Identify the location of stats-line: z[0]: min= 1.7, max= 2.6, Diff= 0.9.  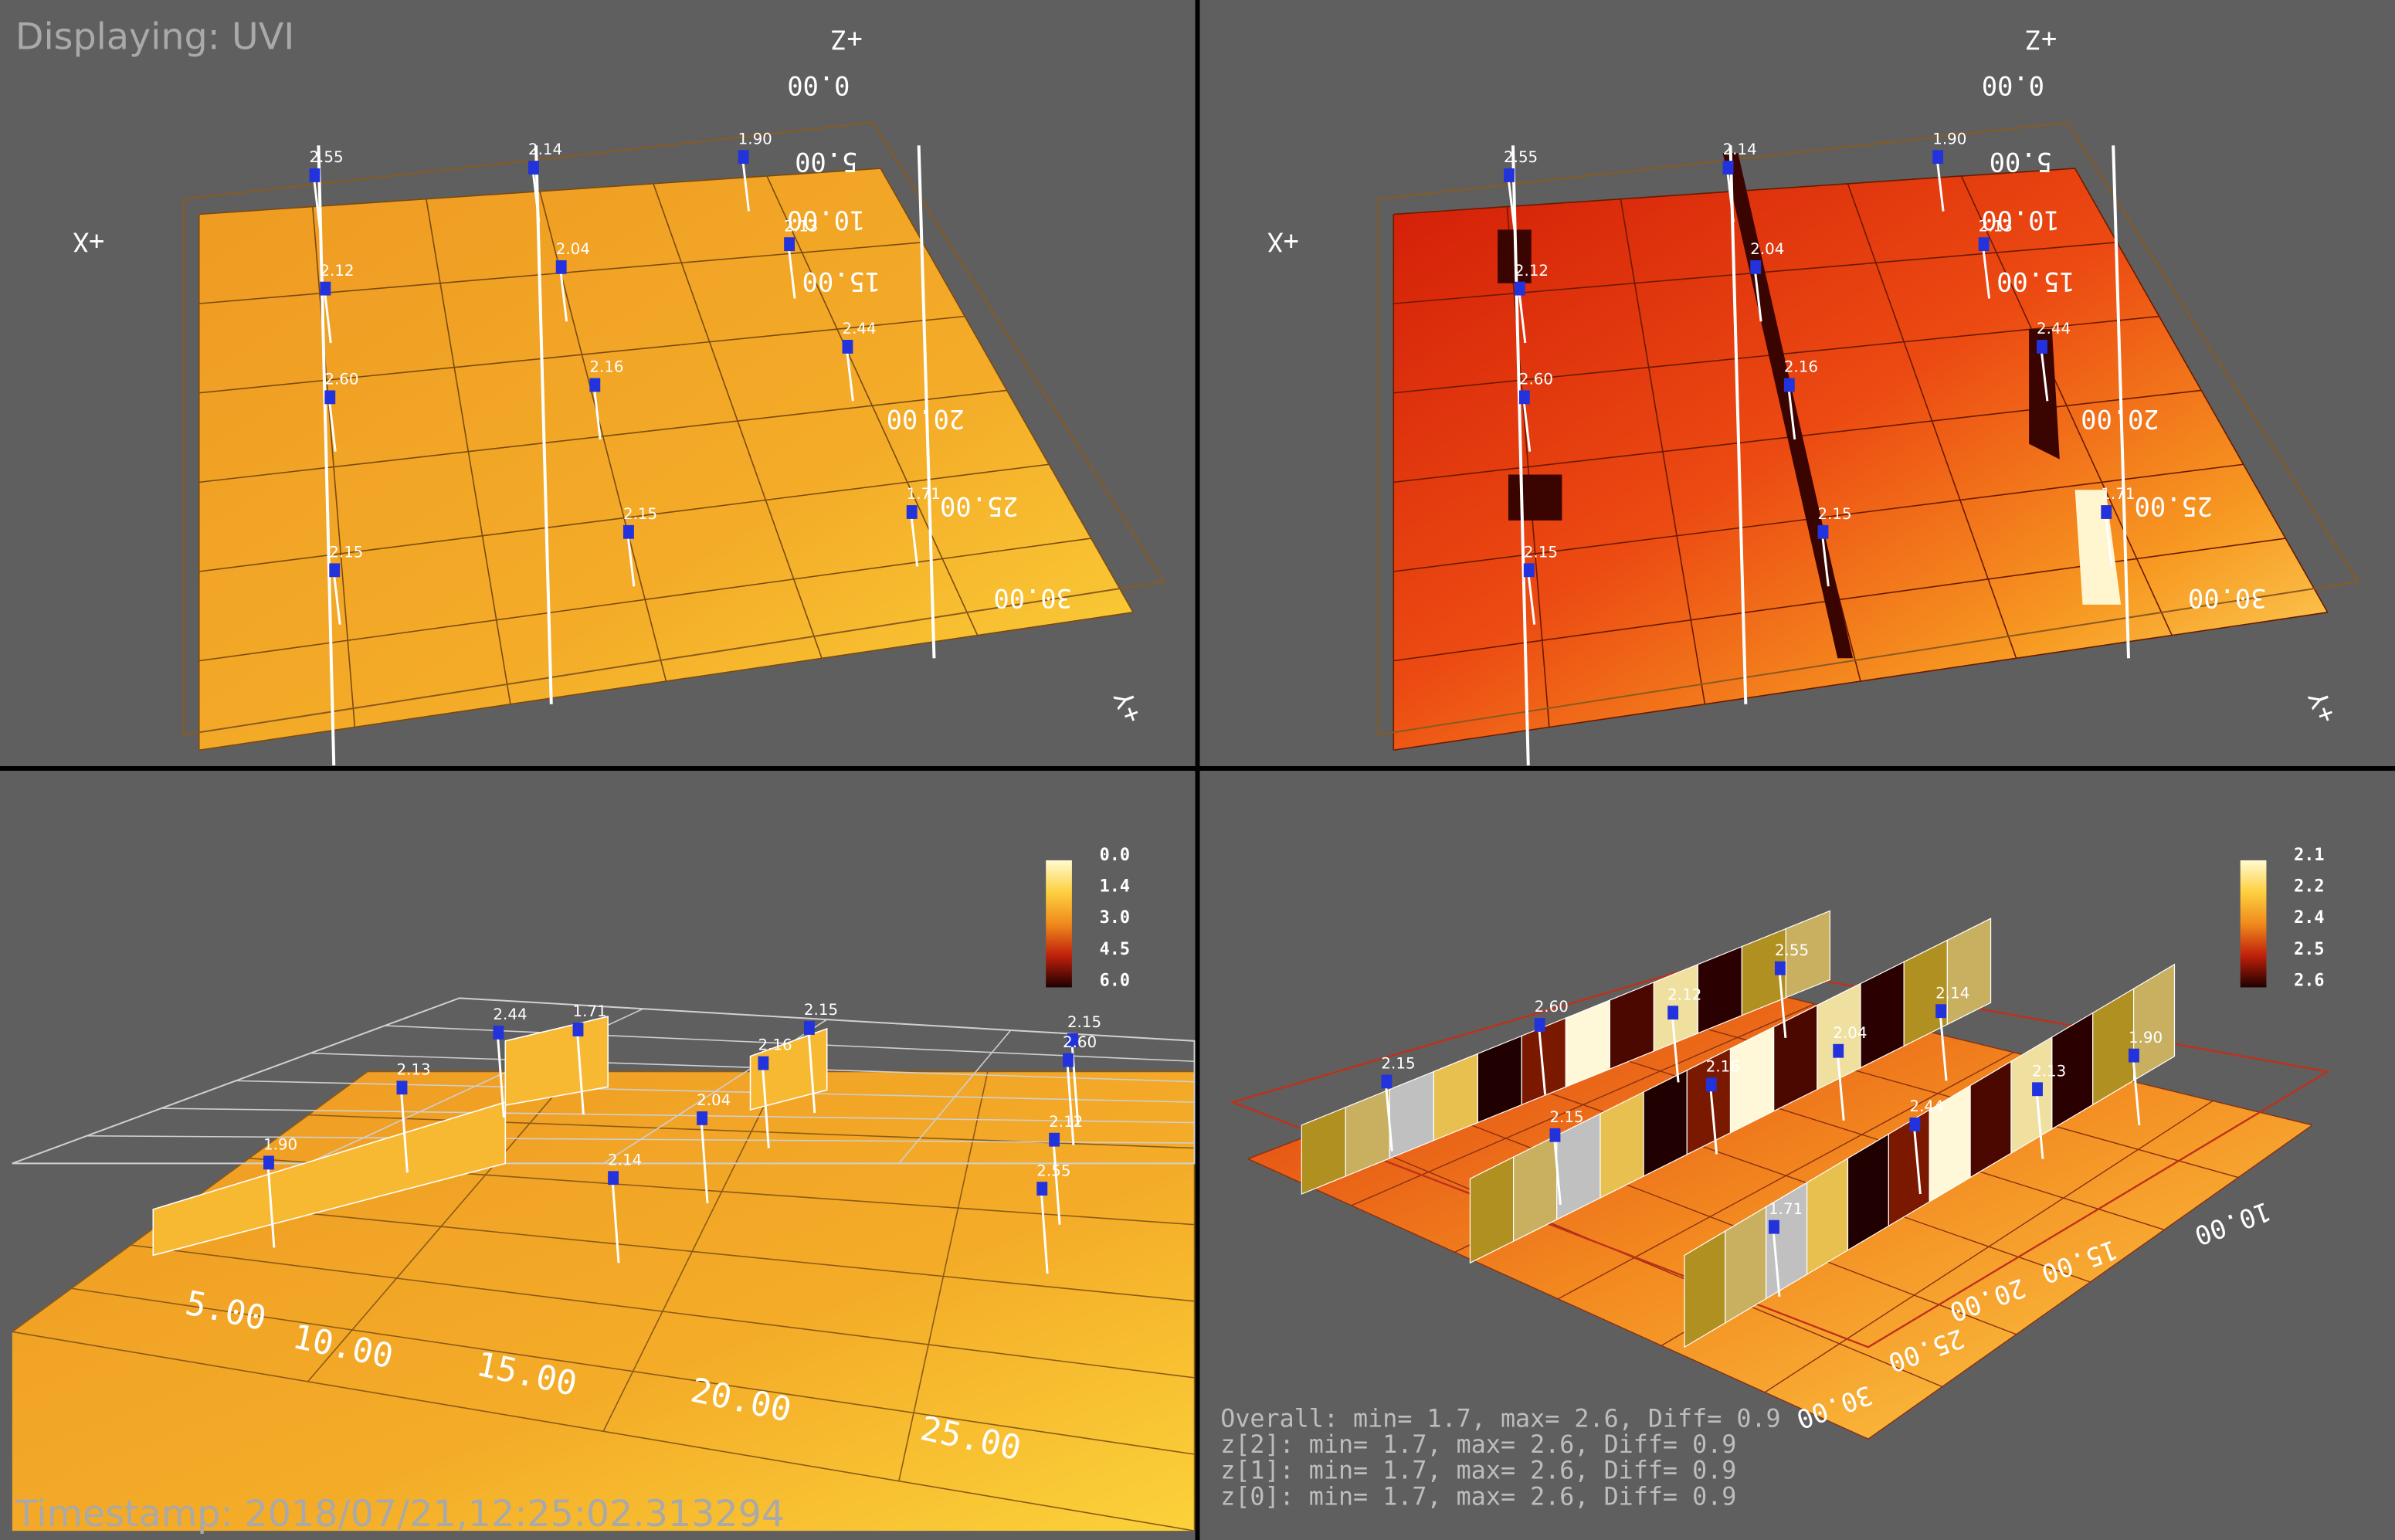
(1478, 1497).